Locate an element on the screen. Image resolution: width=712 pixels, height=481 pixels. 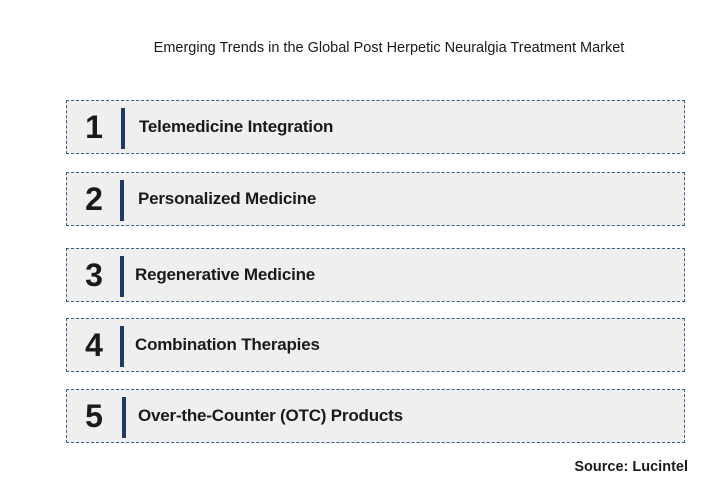
trend-row-3: 3 Regenerative Medicine is located at coordinates (375, 275).